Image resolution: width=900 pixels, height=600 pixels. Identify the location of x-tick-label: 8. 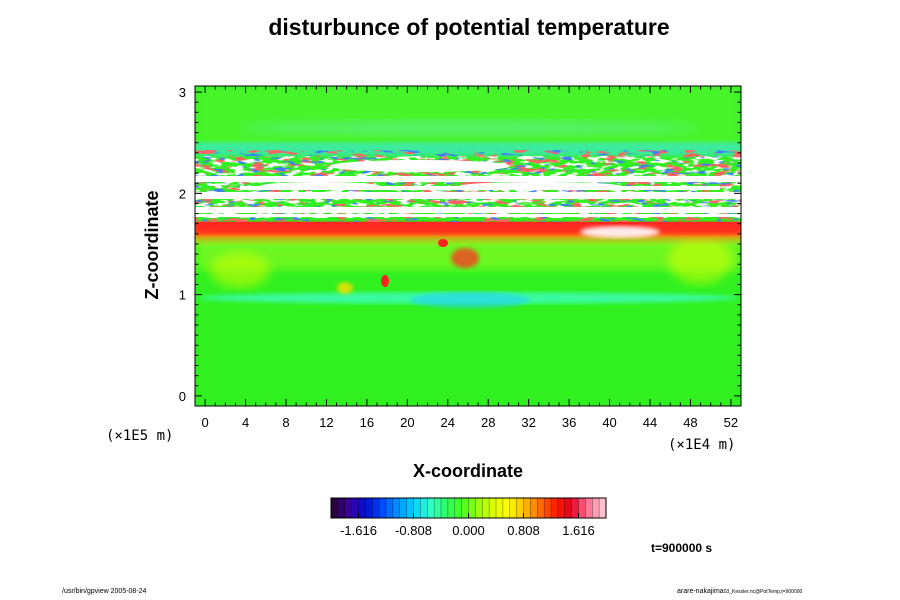
(285, 422).